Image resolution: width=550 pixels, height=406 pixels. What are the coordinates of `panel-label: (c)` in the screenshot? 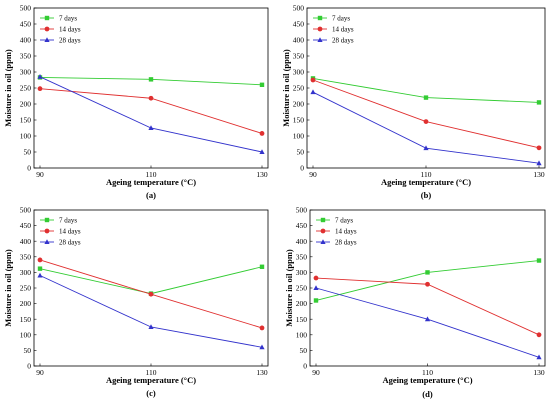 It's located at (151, 393).